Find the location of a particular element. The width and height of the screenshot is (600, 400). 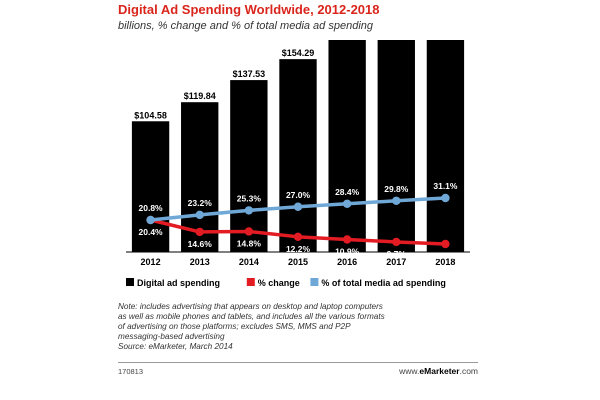

x-tick-label: 2014 is located at coordinates (249, 262).